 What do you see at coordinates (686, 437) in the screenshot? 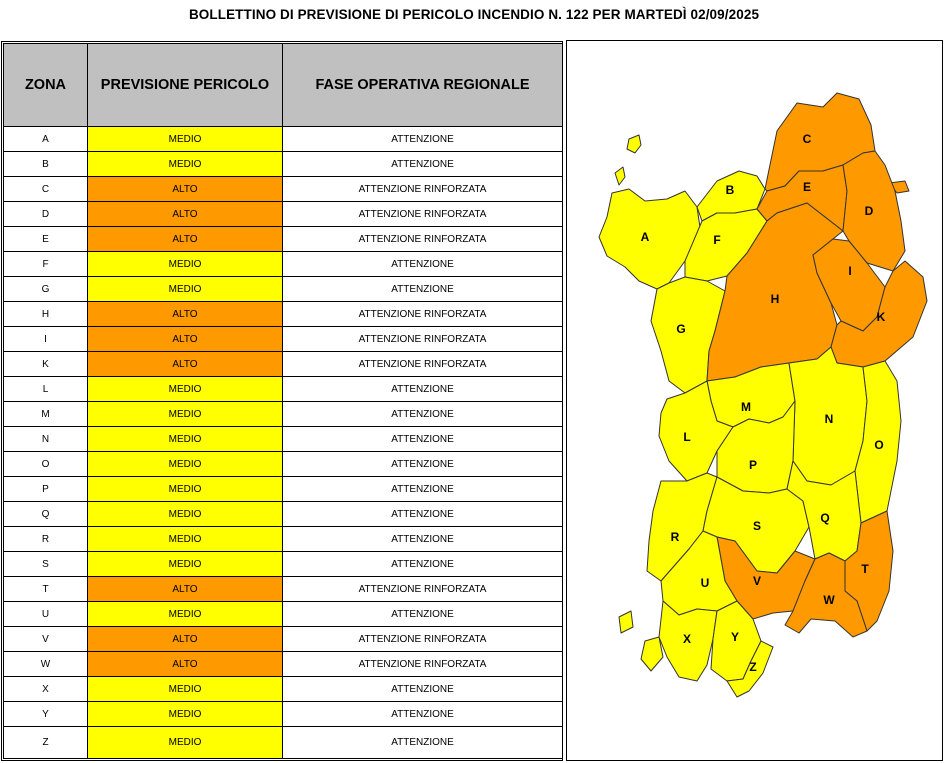
I see `map-label-l: L` at bounding box center [686, 437].